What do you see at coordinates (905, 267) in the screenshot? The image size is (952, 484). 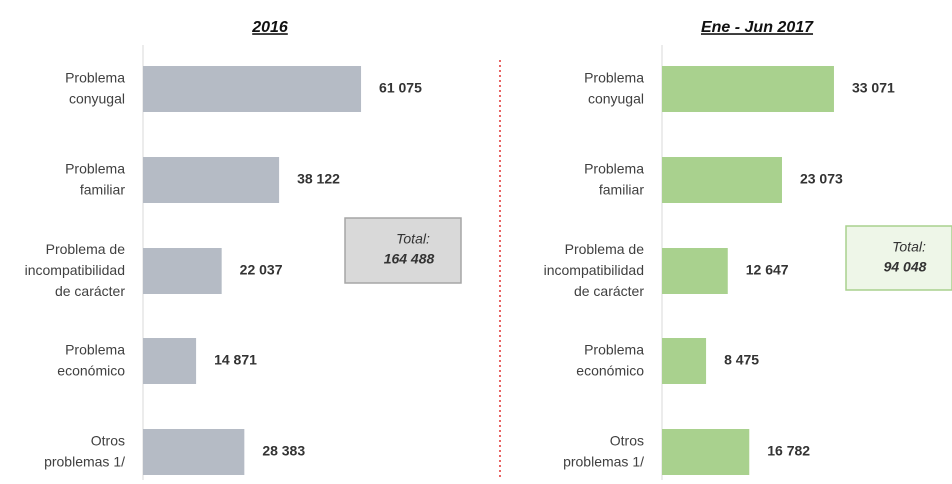 I see `total-value: 94 048` at bounding box center [905, 267].